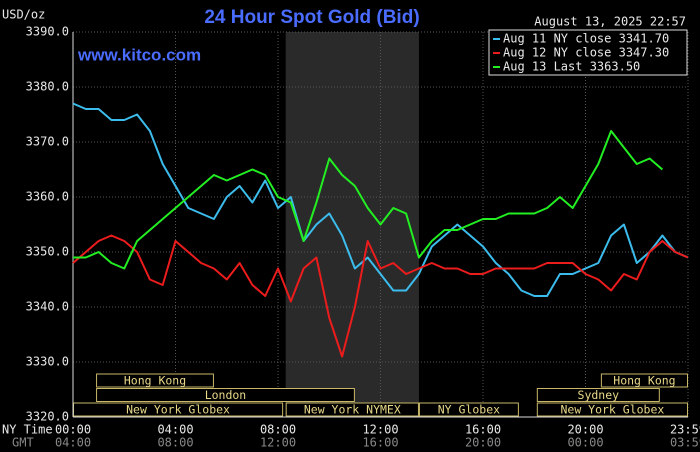  I want to click on x-tick-label: 08:00, so click(278, 430).